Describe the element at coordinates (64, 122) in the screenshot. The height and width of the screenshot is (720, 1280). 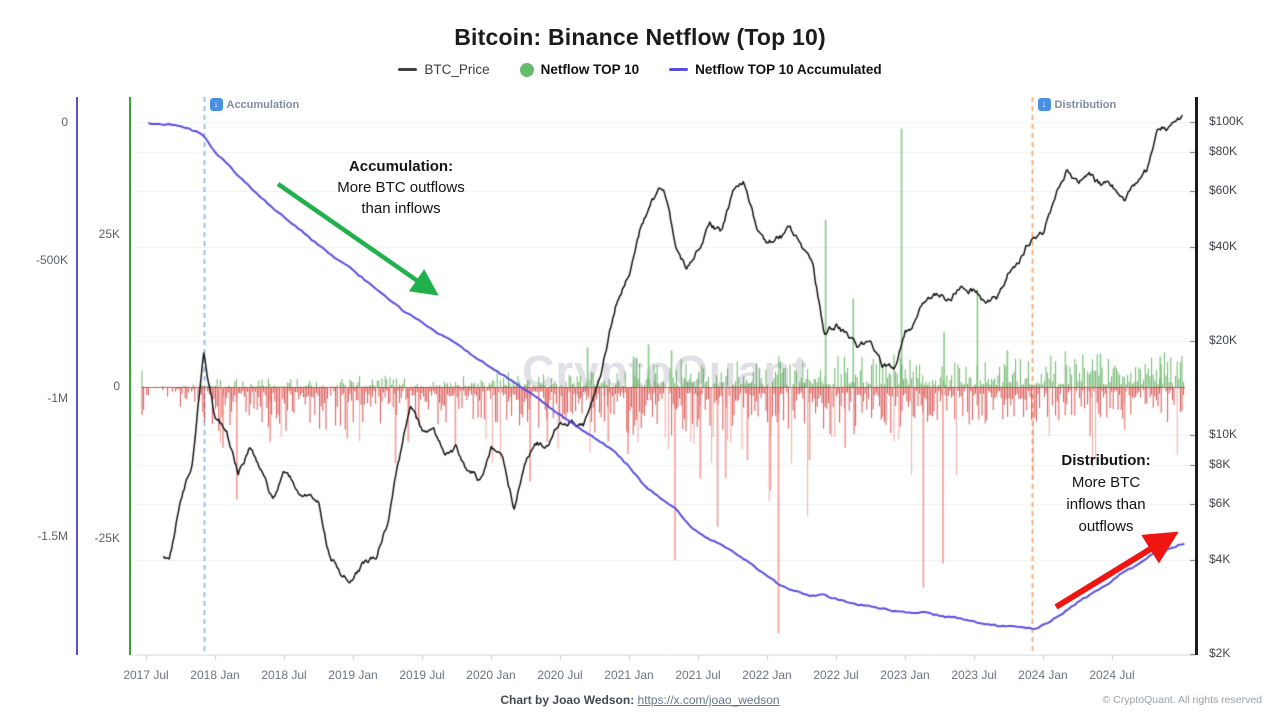
I see `accumulated-axis-tick-label: 0` at that location.